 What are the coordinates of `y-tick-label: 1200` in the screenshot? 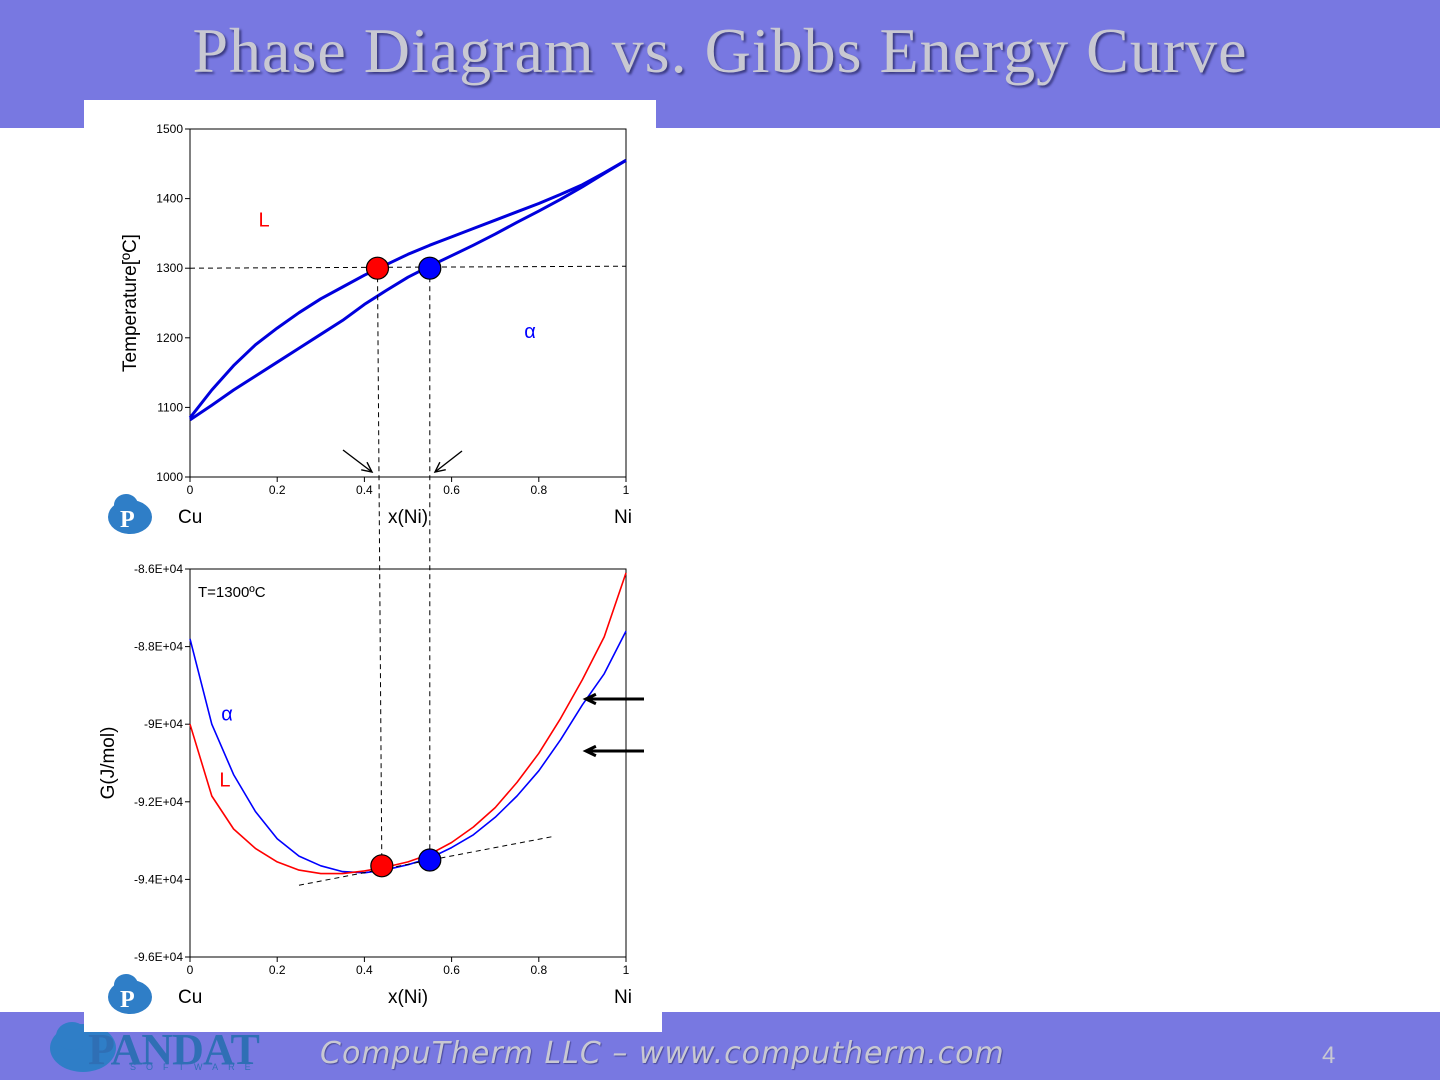 It's located at (169, 338).